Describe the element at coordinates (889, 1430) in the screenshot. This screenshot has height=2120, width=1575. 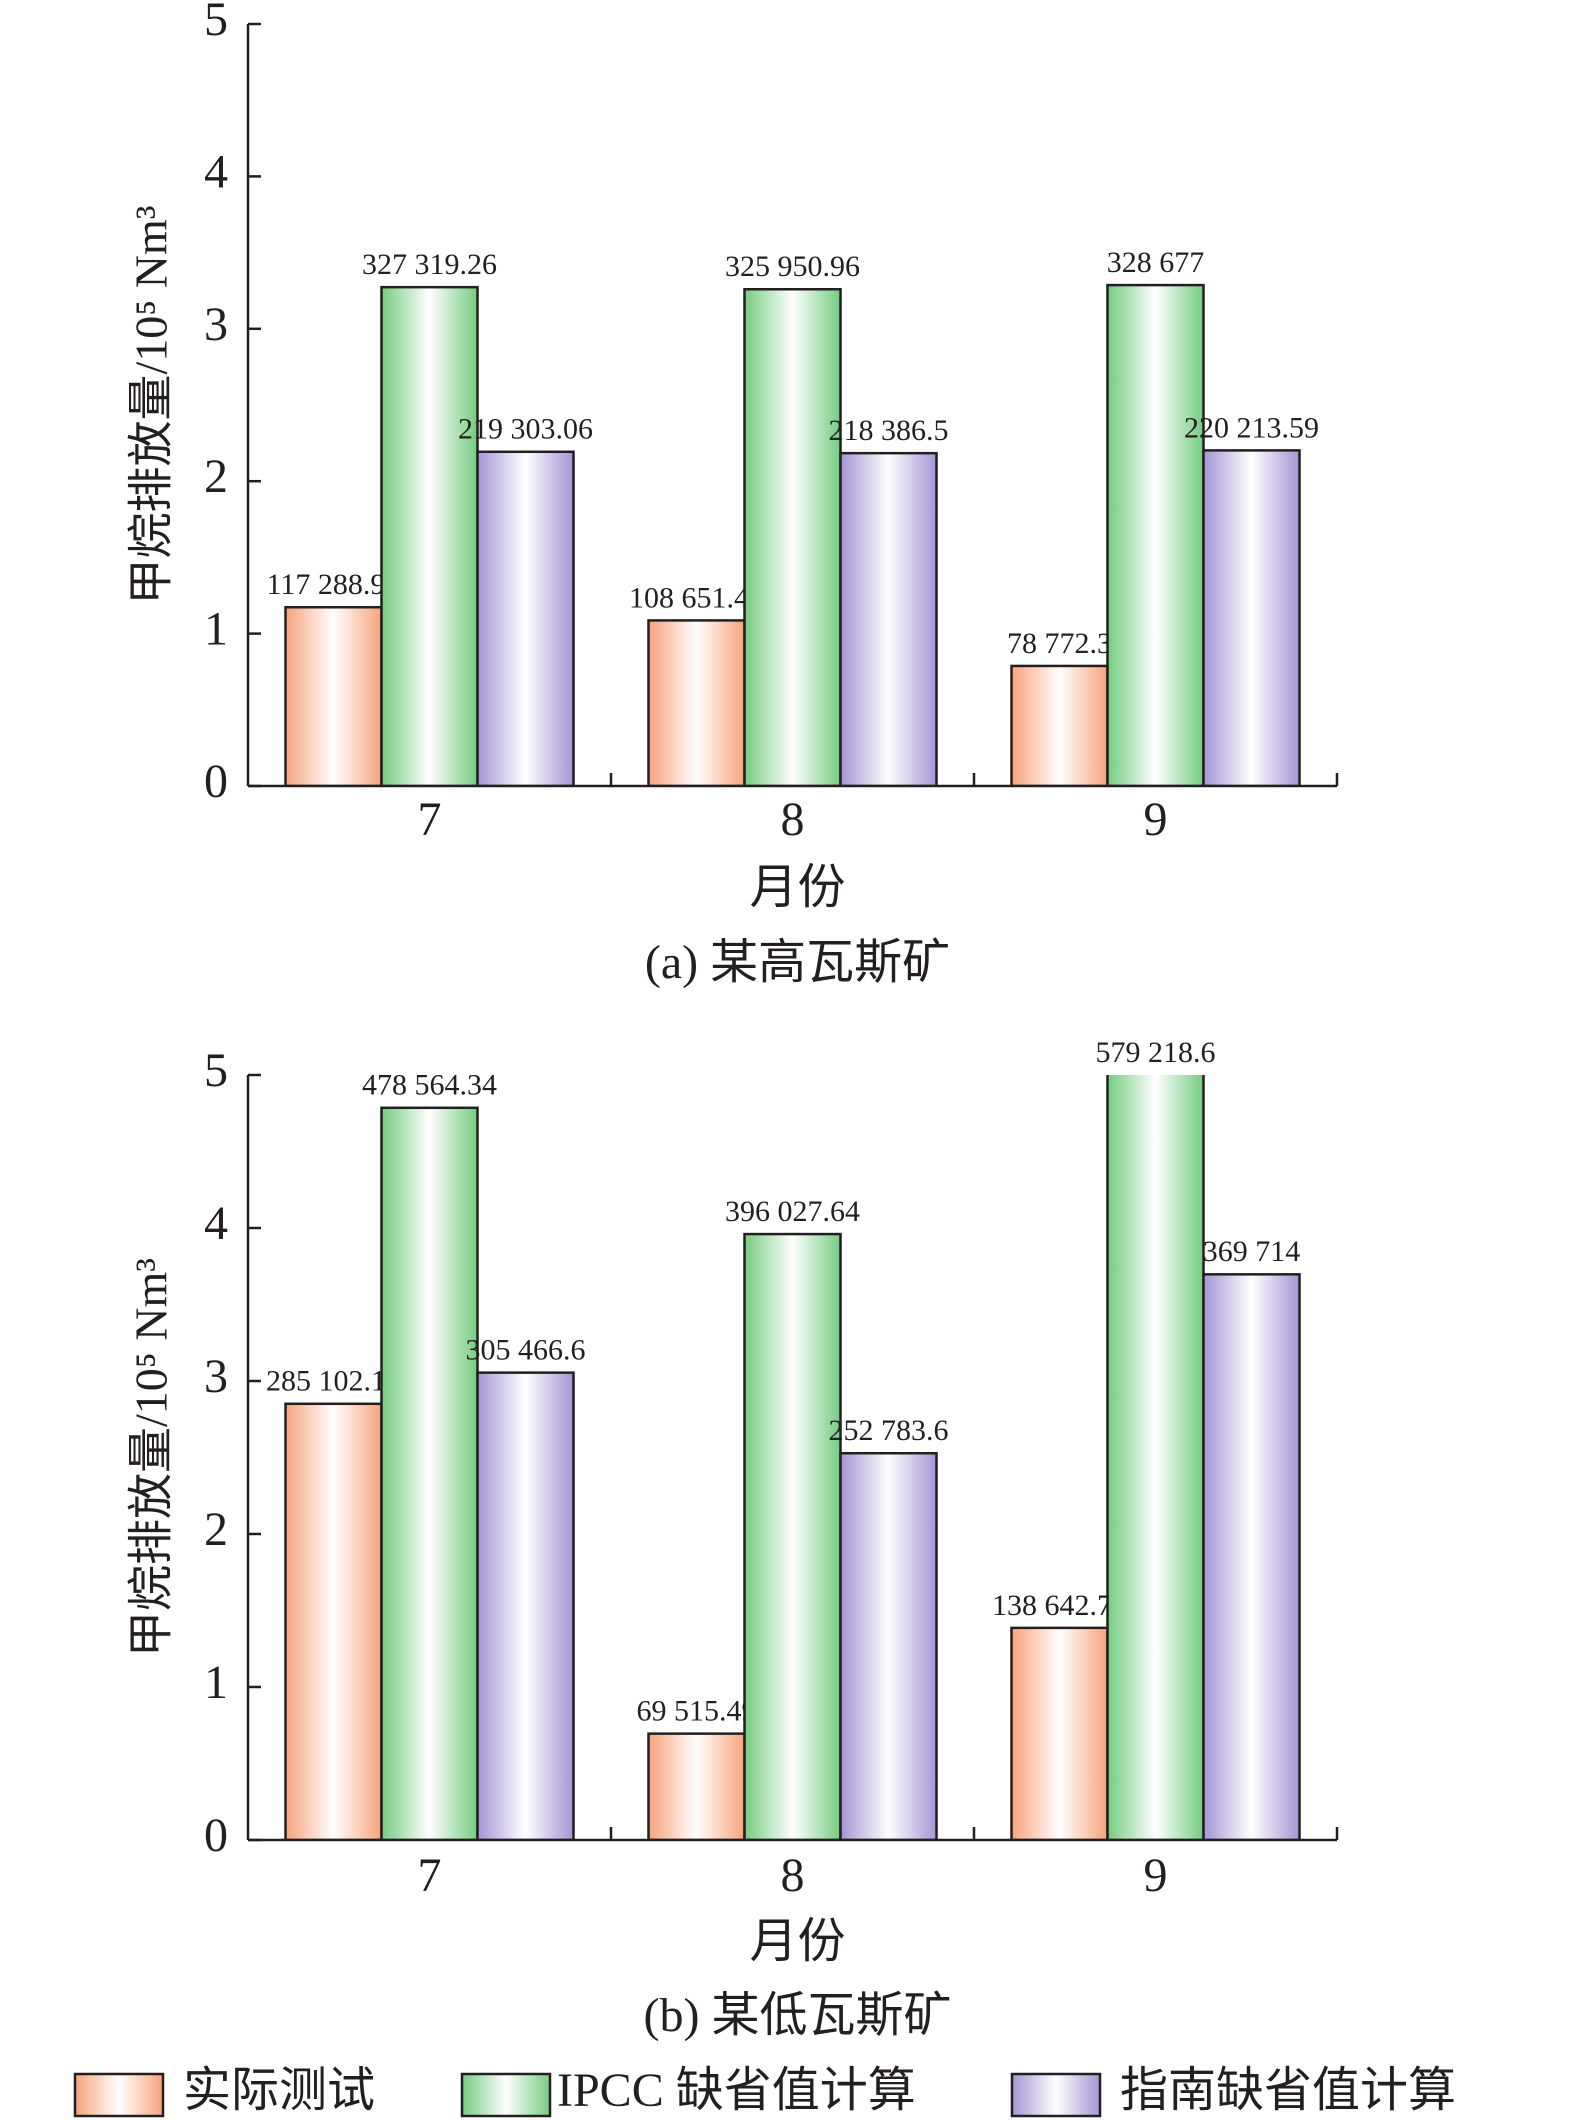
I see `value-label: 252 783.6` at that location.